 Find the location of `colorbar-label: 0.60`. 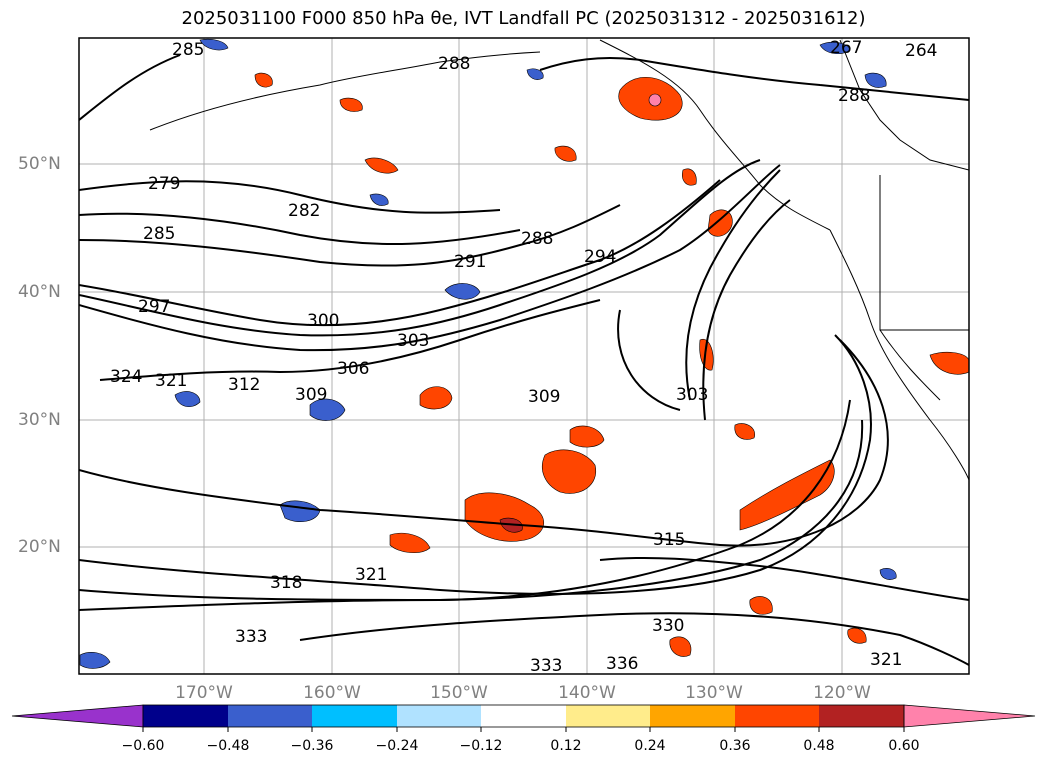

colorbar-label: 0.60 is located at coordinates (904, 746).